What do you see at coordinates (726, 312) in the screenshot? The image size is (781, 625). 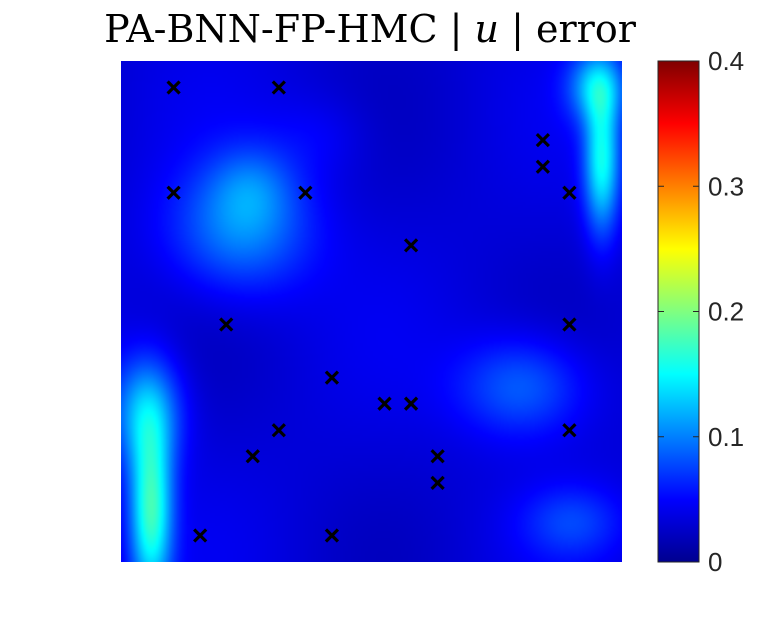 I see `colorbar-tick-label: 0.2` at bounding box center [726, 312].